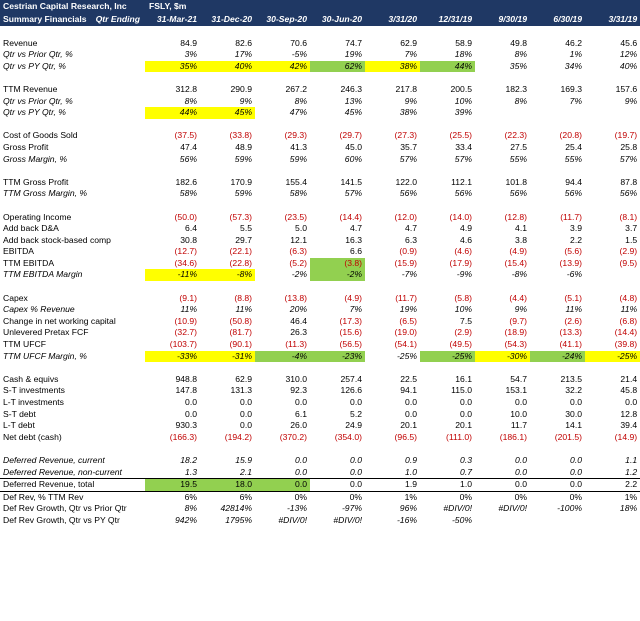  I want to click on value-cell: 39%, so click(463, 112).